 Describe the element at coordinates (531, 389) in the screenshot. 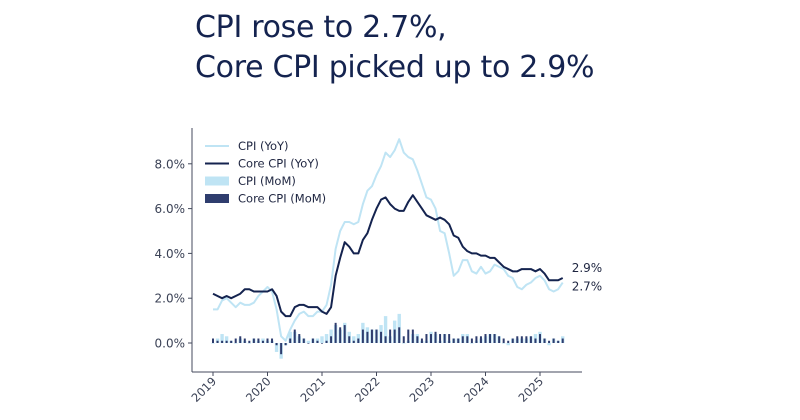

I see `x-tick-label: 2025` at that location.